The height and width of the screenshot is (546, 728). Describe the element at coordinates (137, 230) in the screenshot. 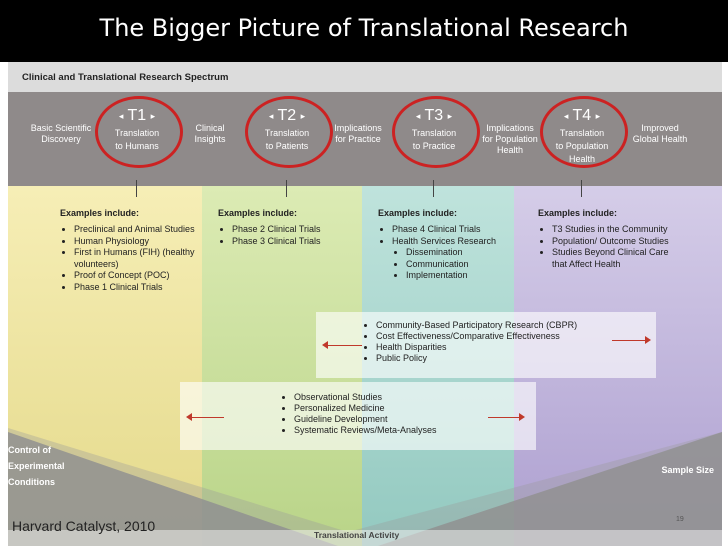

I see `list-item: Preclinical and Animal Studies` at that location.